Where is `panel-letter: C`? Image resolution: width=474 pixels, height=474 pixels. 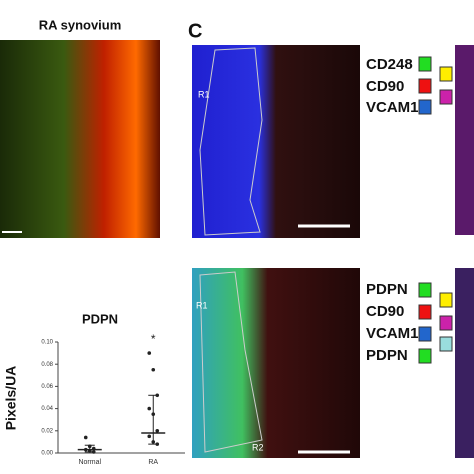
panel-letter: C is located at coordinates (195, 31).